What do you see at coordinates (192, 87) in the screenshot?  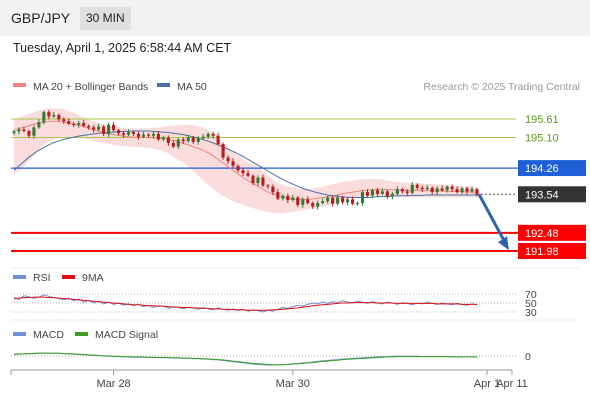 I see `legend-label-1: MA 50` at bounding box center [192, 87].